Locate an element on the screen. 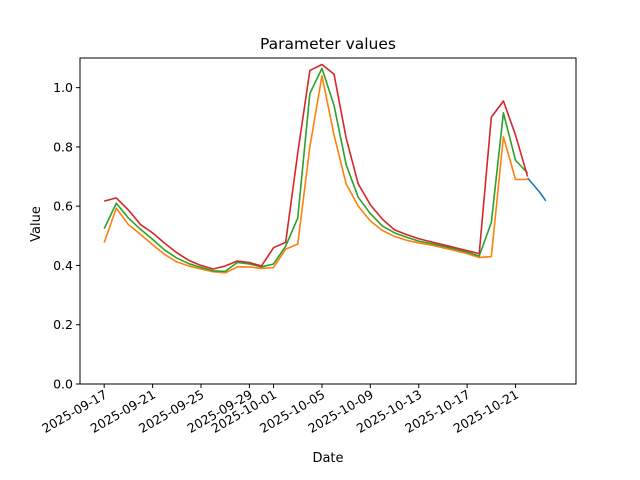  y-tick-label: 1.0 is located at coordinates (63, 87).